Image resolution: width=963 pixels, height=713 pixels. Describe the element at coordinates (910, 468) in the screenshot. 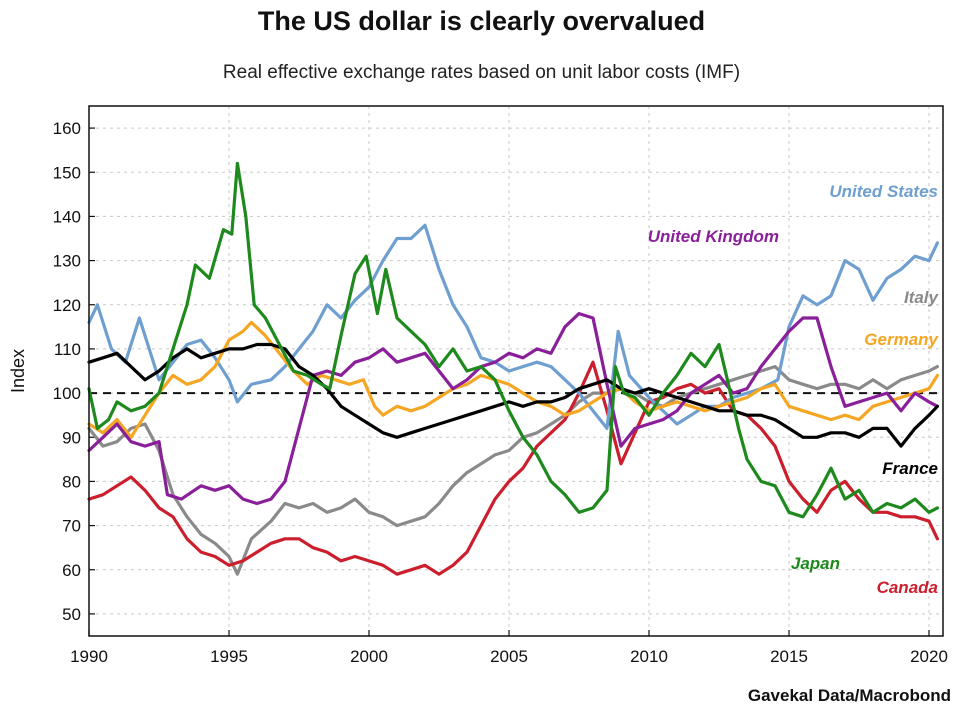

I see `series-label-france: France` at that location.